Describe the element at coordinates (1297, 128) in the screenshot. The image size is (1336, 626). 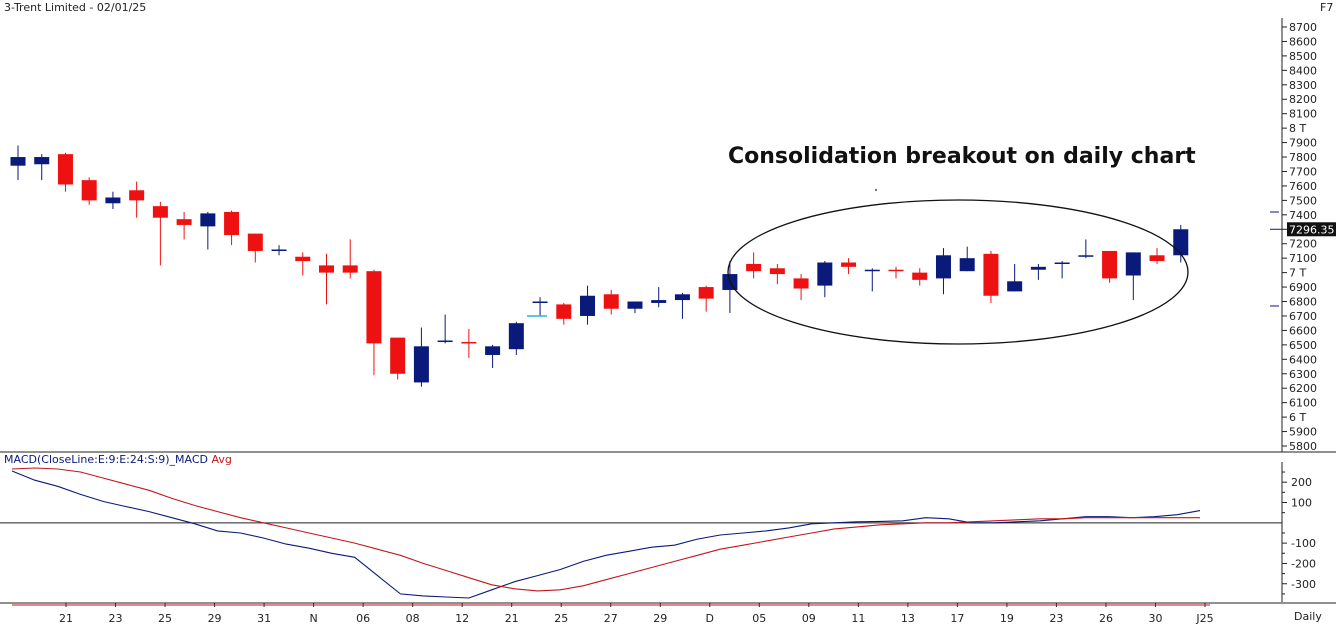
I see `y-tick-label: 8 T` at that location.